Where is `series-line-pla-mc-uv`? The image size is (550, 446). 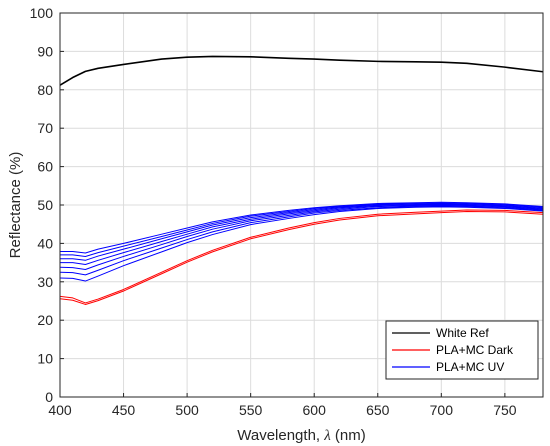 series-line-pla-mc-uv is located at coordinates (301, 227).